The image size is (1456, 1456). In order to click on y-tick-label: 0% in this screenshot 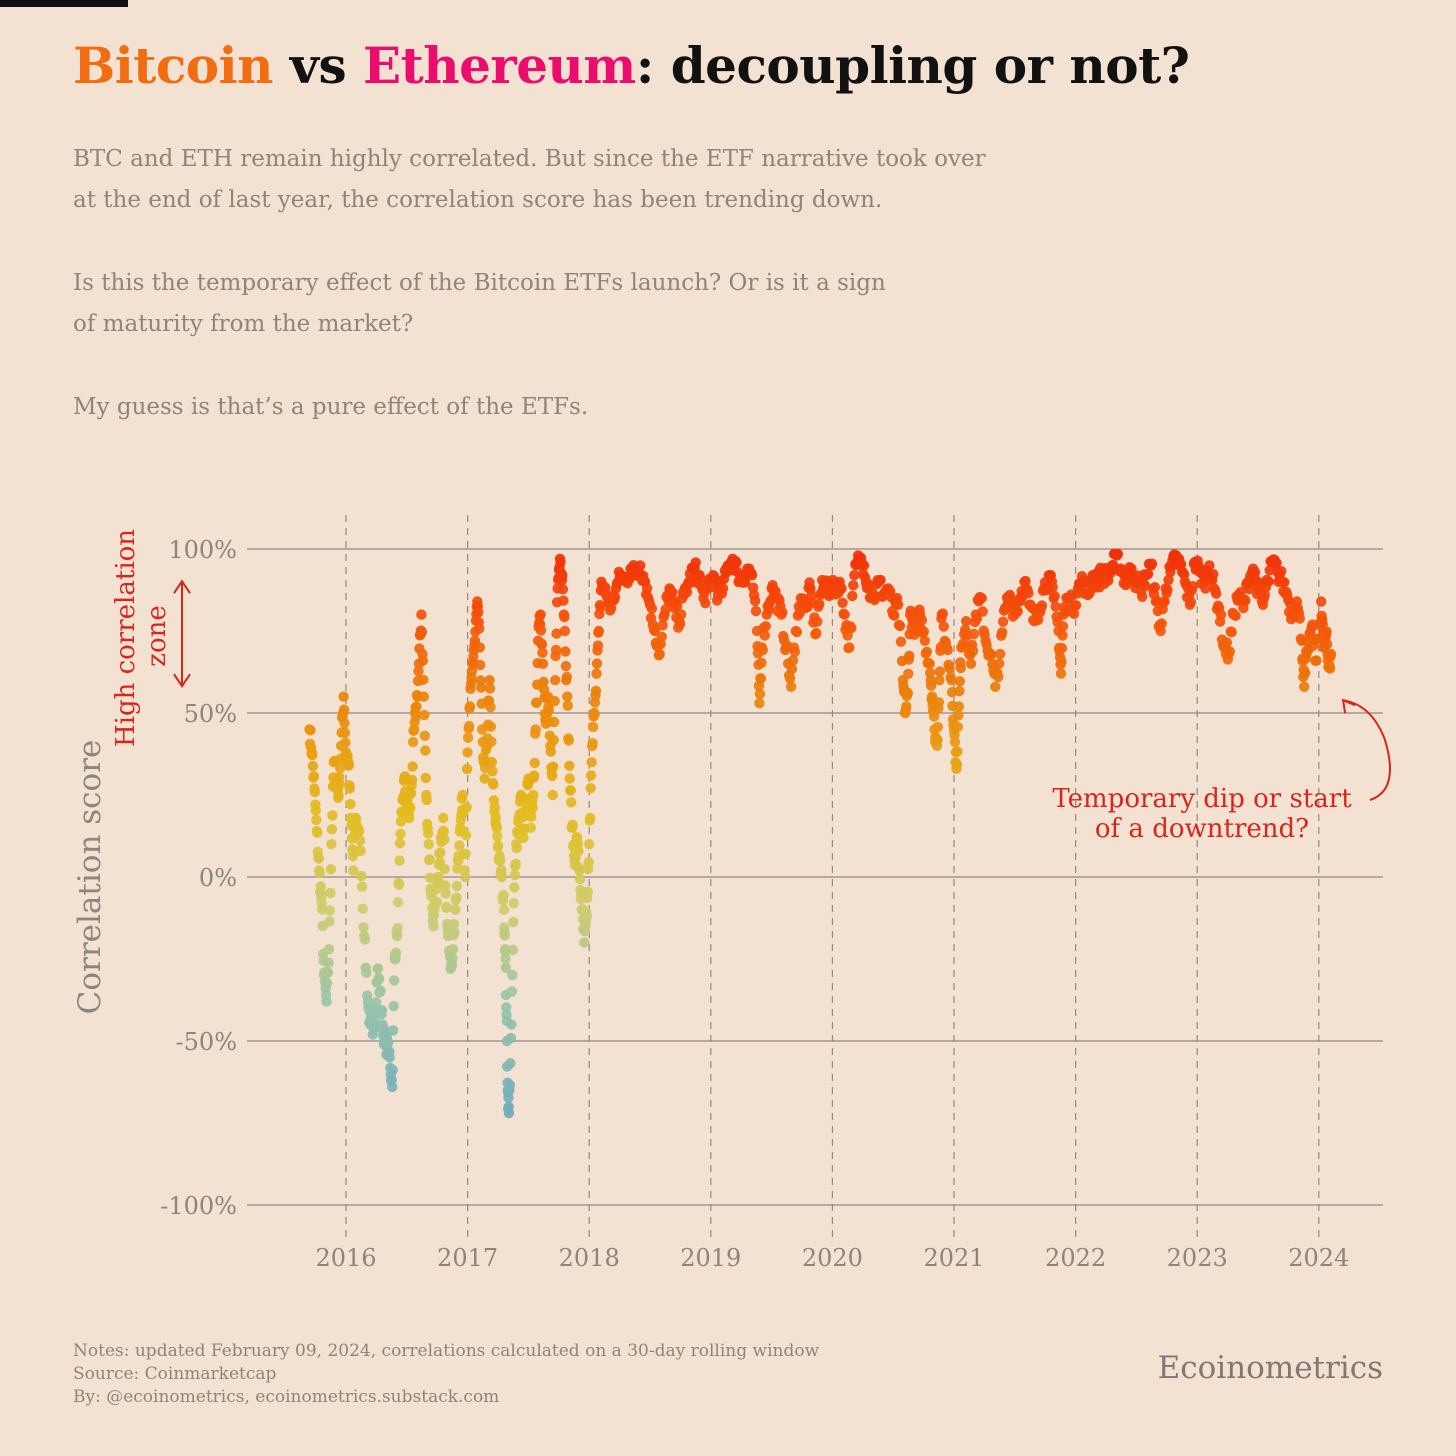, I will do `click(218, 878)`.